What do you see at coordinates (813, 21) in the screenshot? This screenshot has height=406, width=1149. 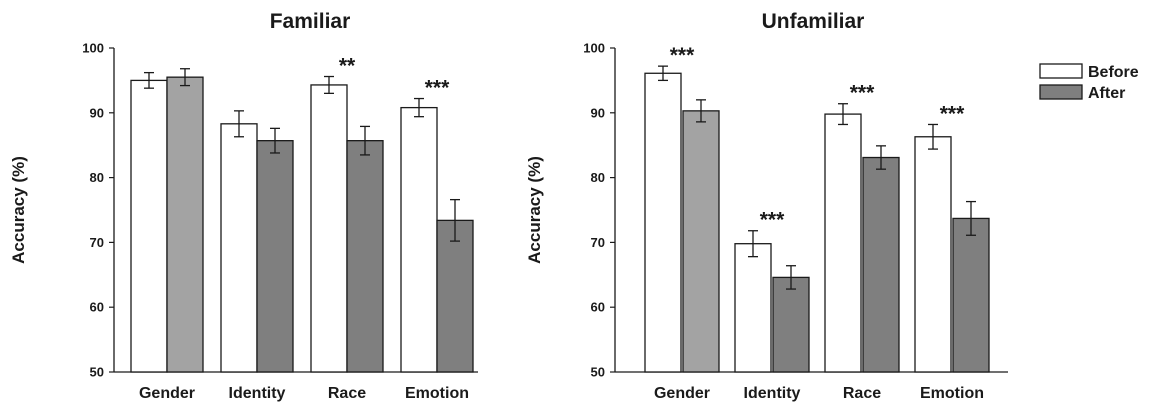 I see `chart-title: Unfamiliar` at bounding box center [813, 21].